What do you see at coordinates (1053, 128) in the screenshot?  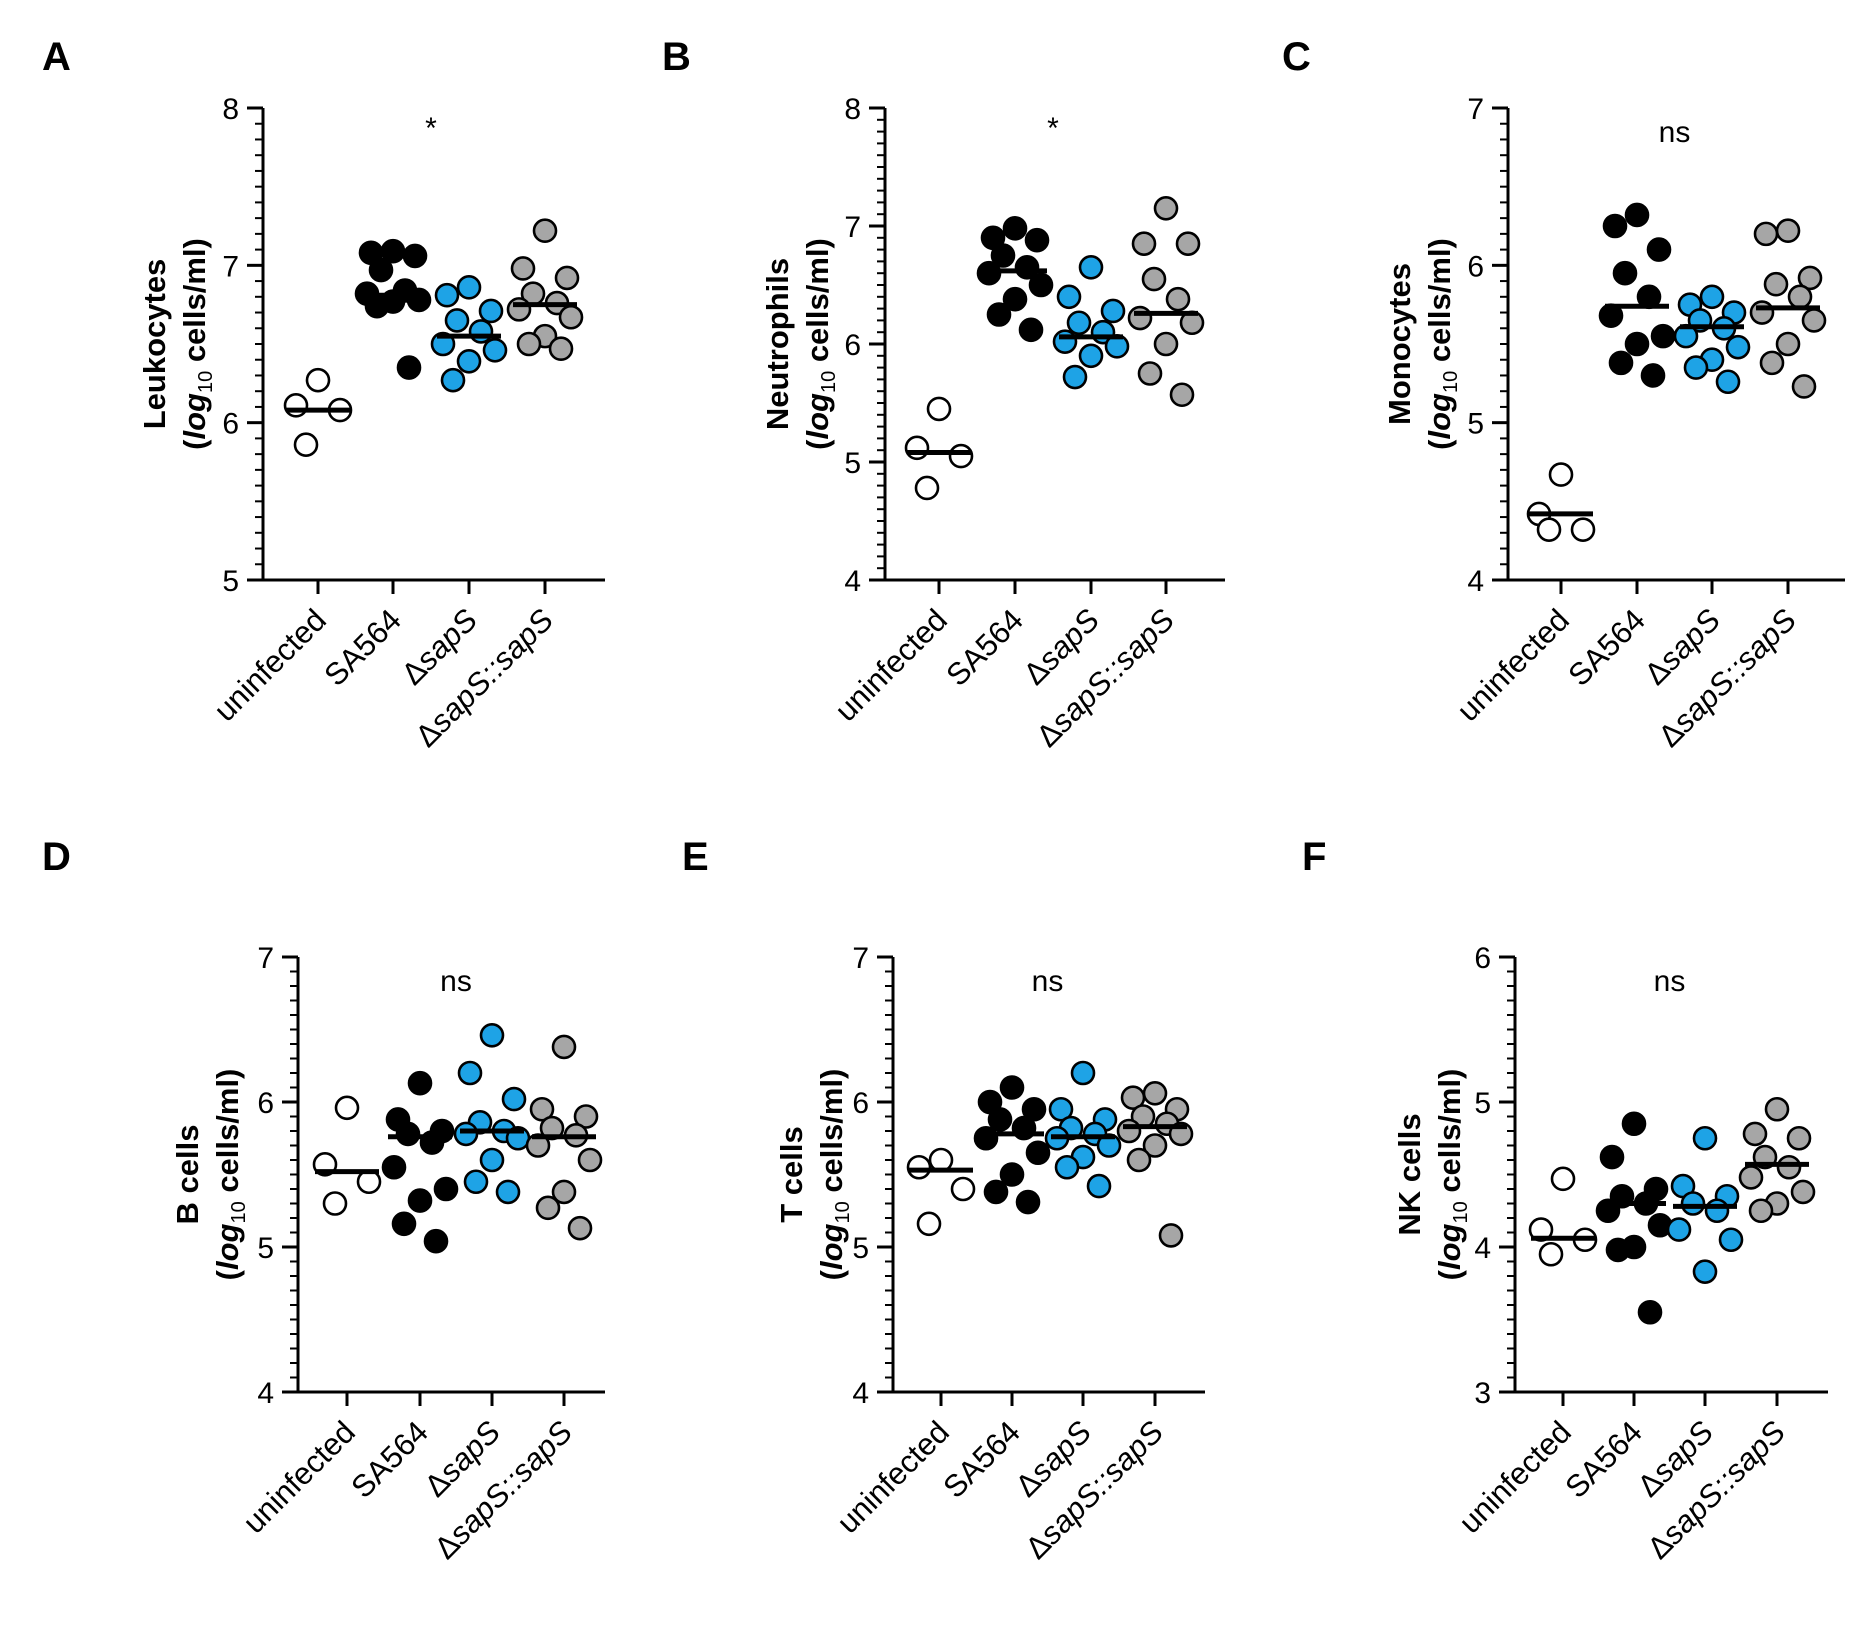 I see `significance-label-b: *` at bounding box center [1053, 128].